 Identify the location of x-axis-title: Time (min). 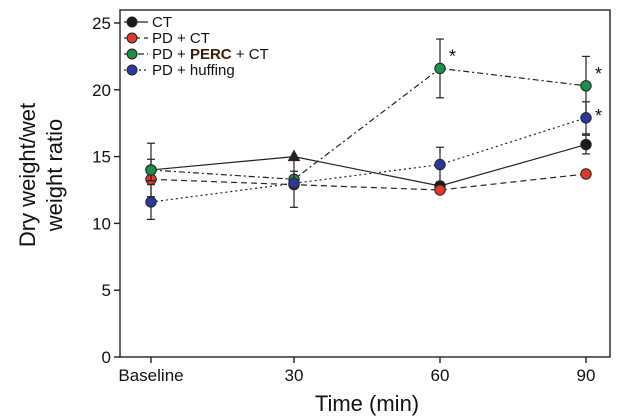
(367, 403).